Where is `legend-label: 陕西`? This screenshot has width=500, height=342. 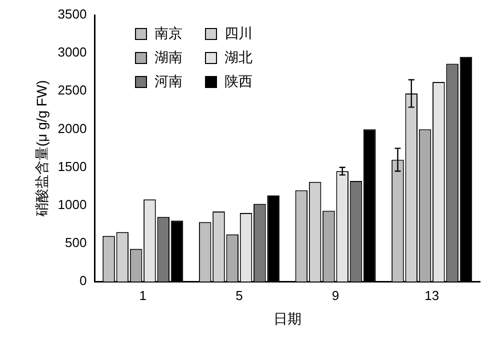
legend-label: 陕西 is located at coordinates (238, 82).